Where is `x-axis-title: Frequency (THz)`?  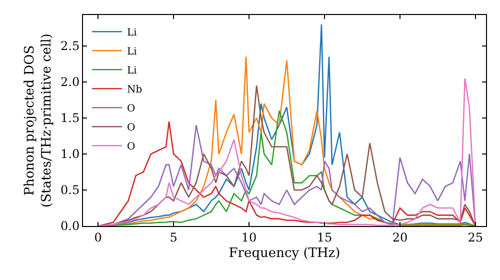 x-axis-title: Frequency (THz) is located at coordinates (284, 253).